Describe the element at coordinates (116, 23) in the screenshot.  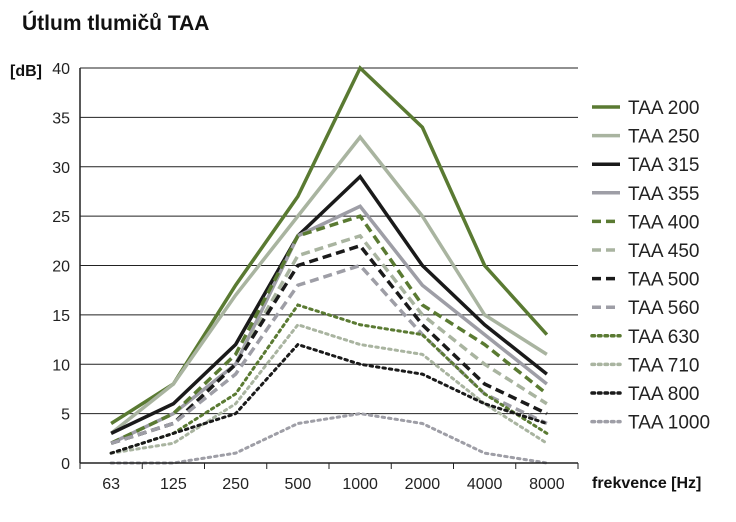
I see `chart-title: Útlum tlumičů TAA` at that location.